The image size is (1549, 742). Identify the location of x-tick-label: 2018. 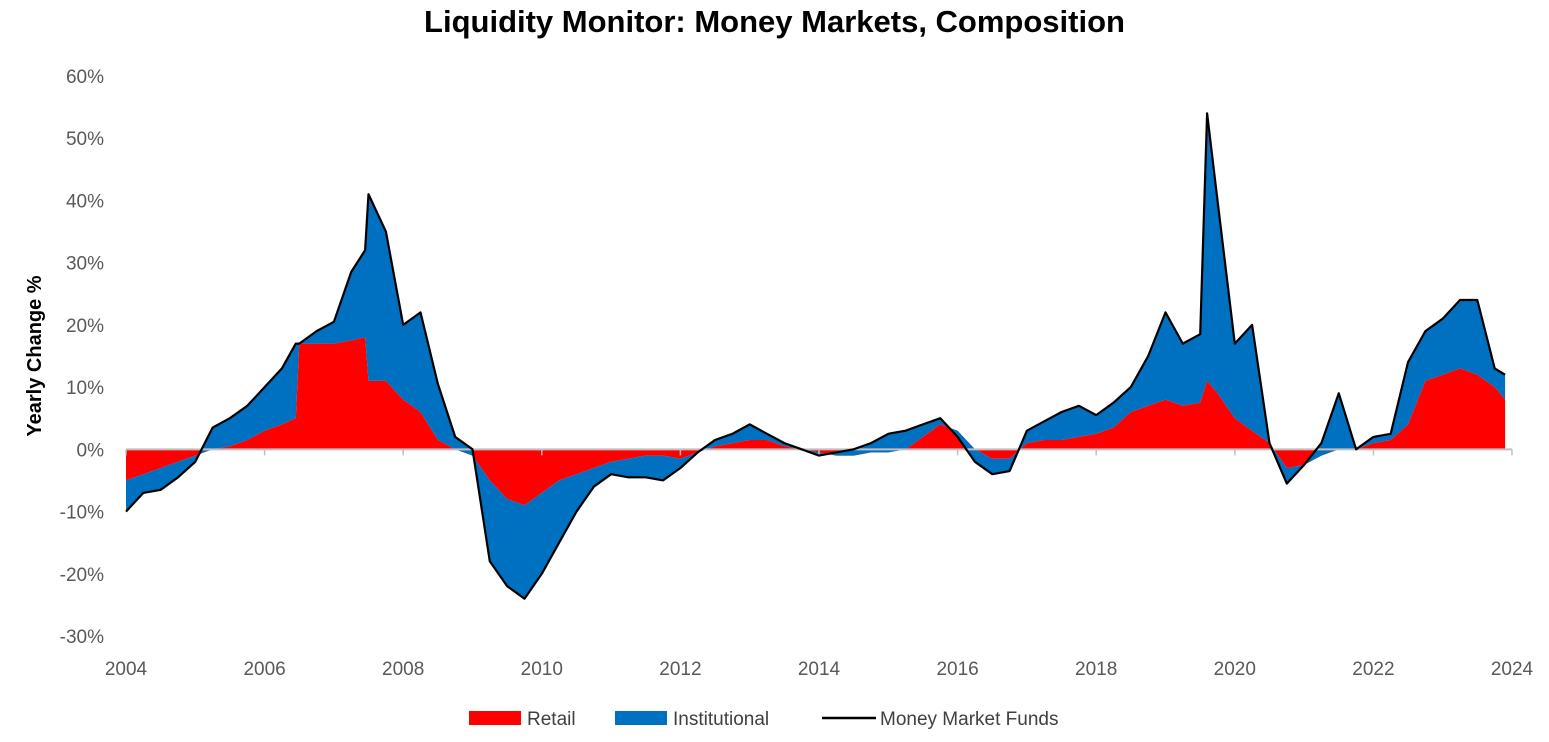
(1096, 669).